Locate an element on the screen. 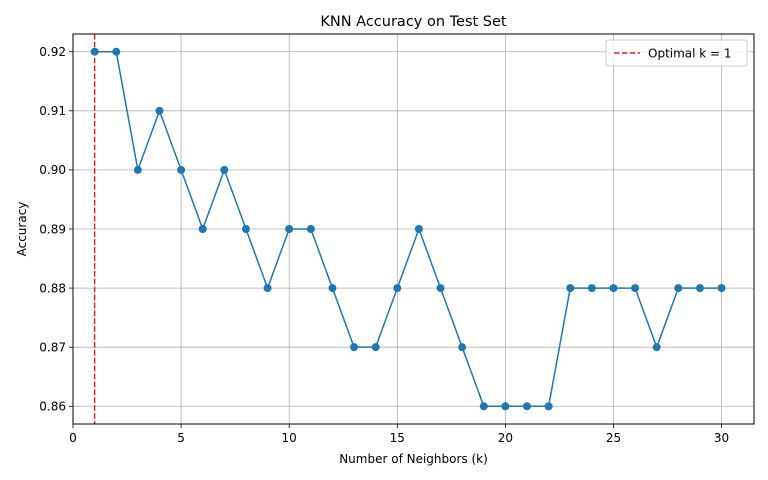 This screenshot has height=480, width=768. chart-title: KNN Accuracy on Test Set is located at coordinates (413, 22).